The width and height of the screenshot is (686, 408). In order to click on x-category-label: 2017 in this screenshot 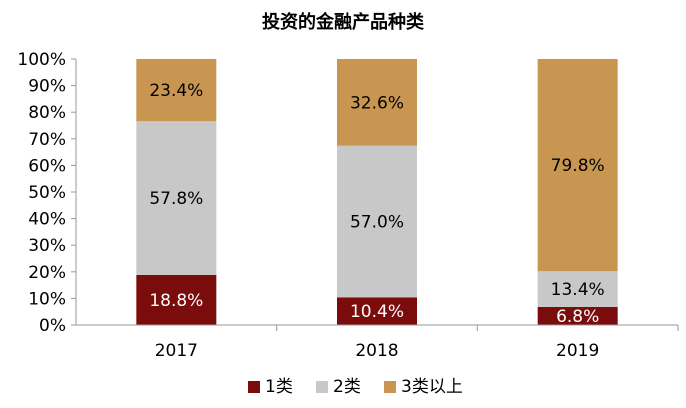, I will do `click(176, 351)`.